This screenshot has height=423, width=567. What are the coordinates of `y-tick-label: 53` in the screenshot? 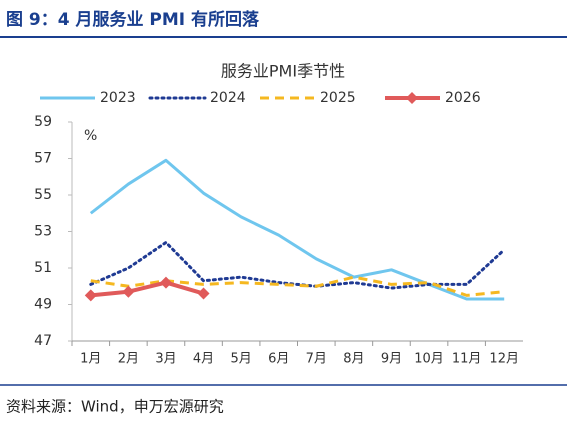 It's located at (43, 232).